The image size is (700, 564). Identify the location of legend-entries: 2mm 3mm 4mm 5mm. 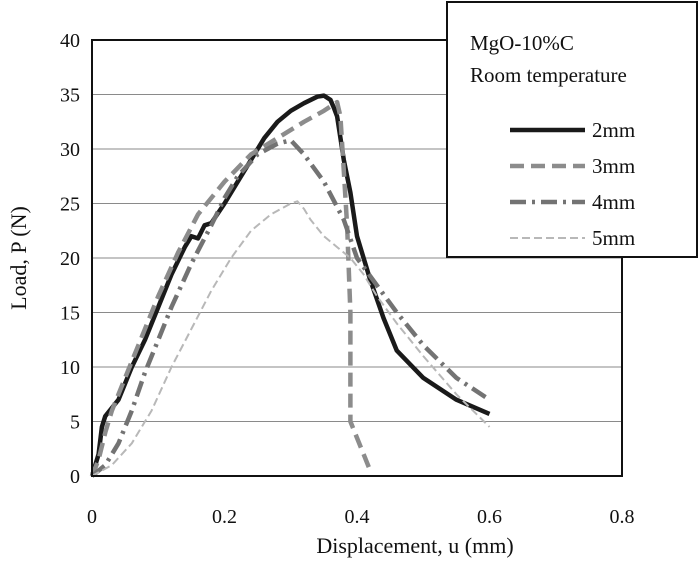
(572, 184).